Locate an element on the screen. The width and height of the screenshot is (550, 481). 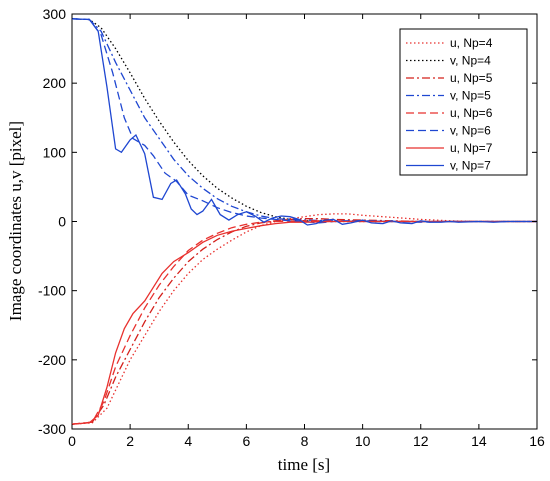
y-tick-label: 300 is located at coordinates (55, 14).